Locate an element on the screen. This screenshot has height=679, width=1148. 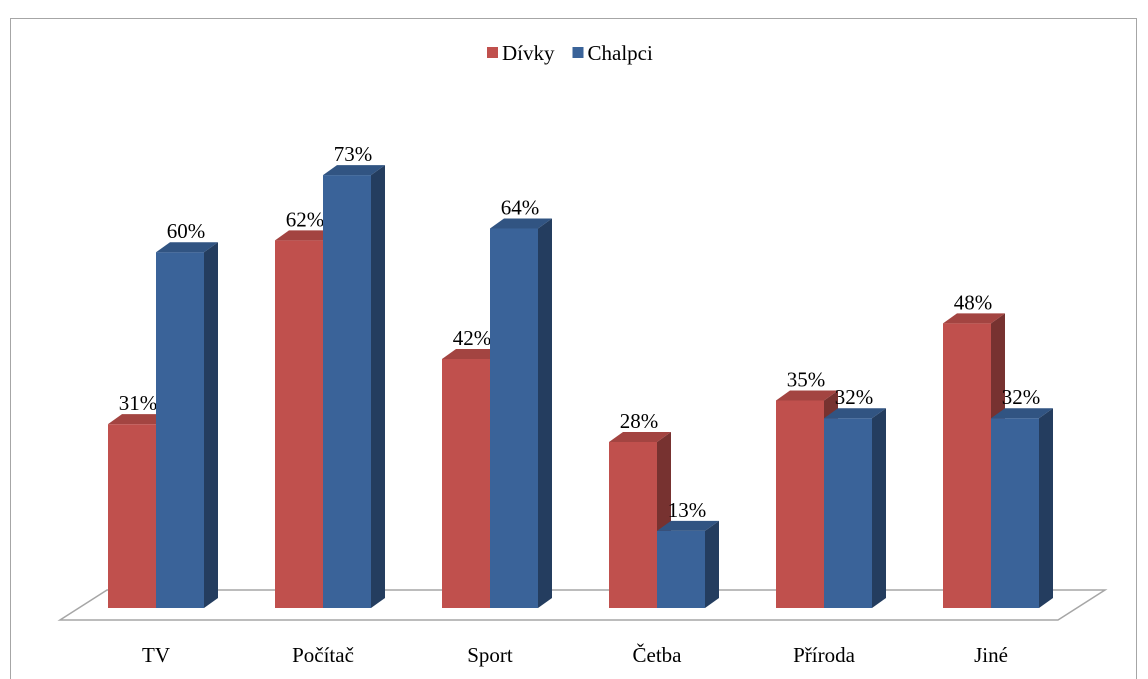
data-label: 73% is located at coordinates (353, 154).